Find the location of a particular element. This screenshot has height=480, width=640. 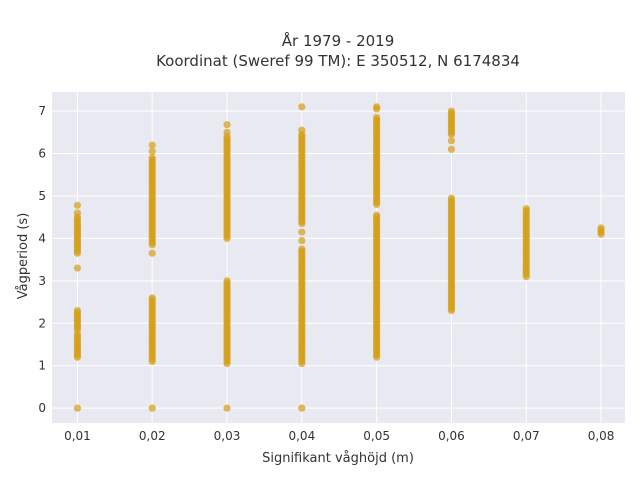

chart-title: År 1979 - 2019 is located at coordinates (338, 40).